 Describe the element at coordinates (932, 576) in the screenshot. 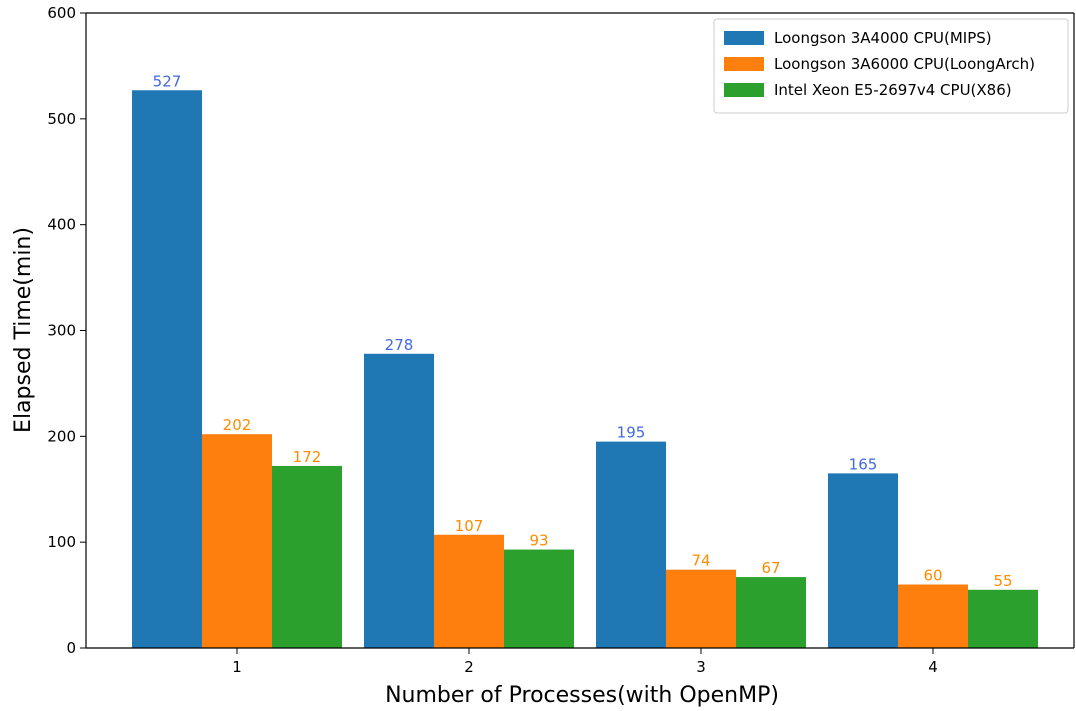

I see `data-label: 60` at that location.